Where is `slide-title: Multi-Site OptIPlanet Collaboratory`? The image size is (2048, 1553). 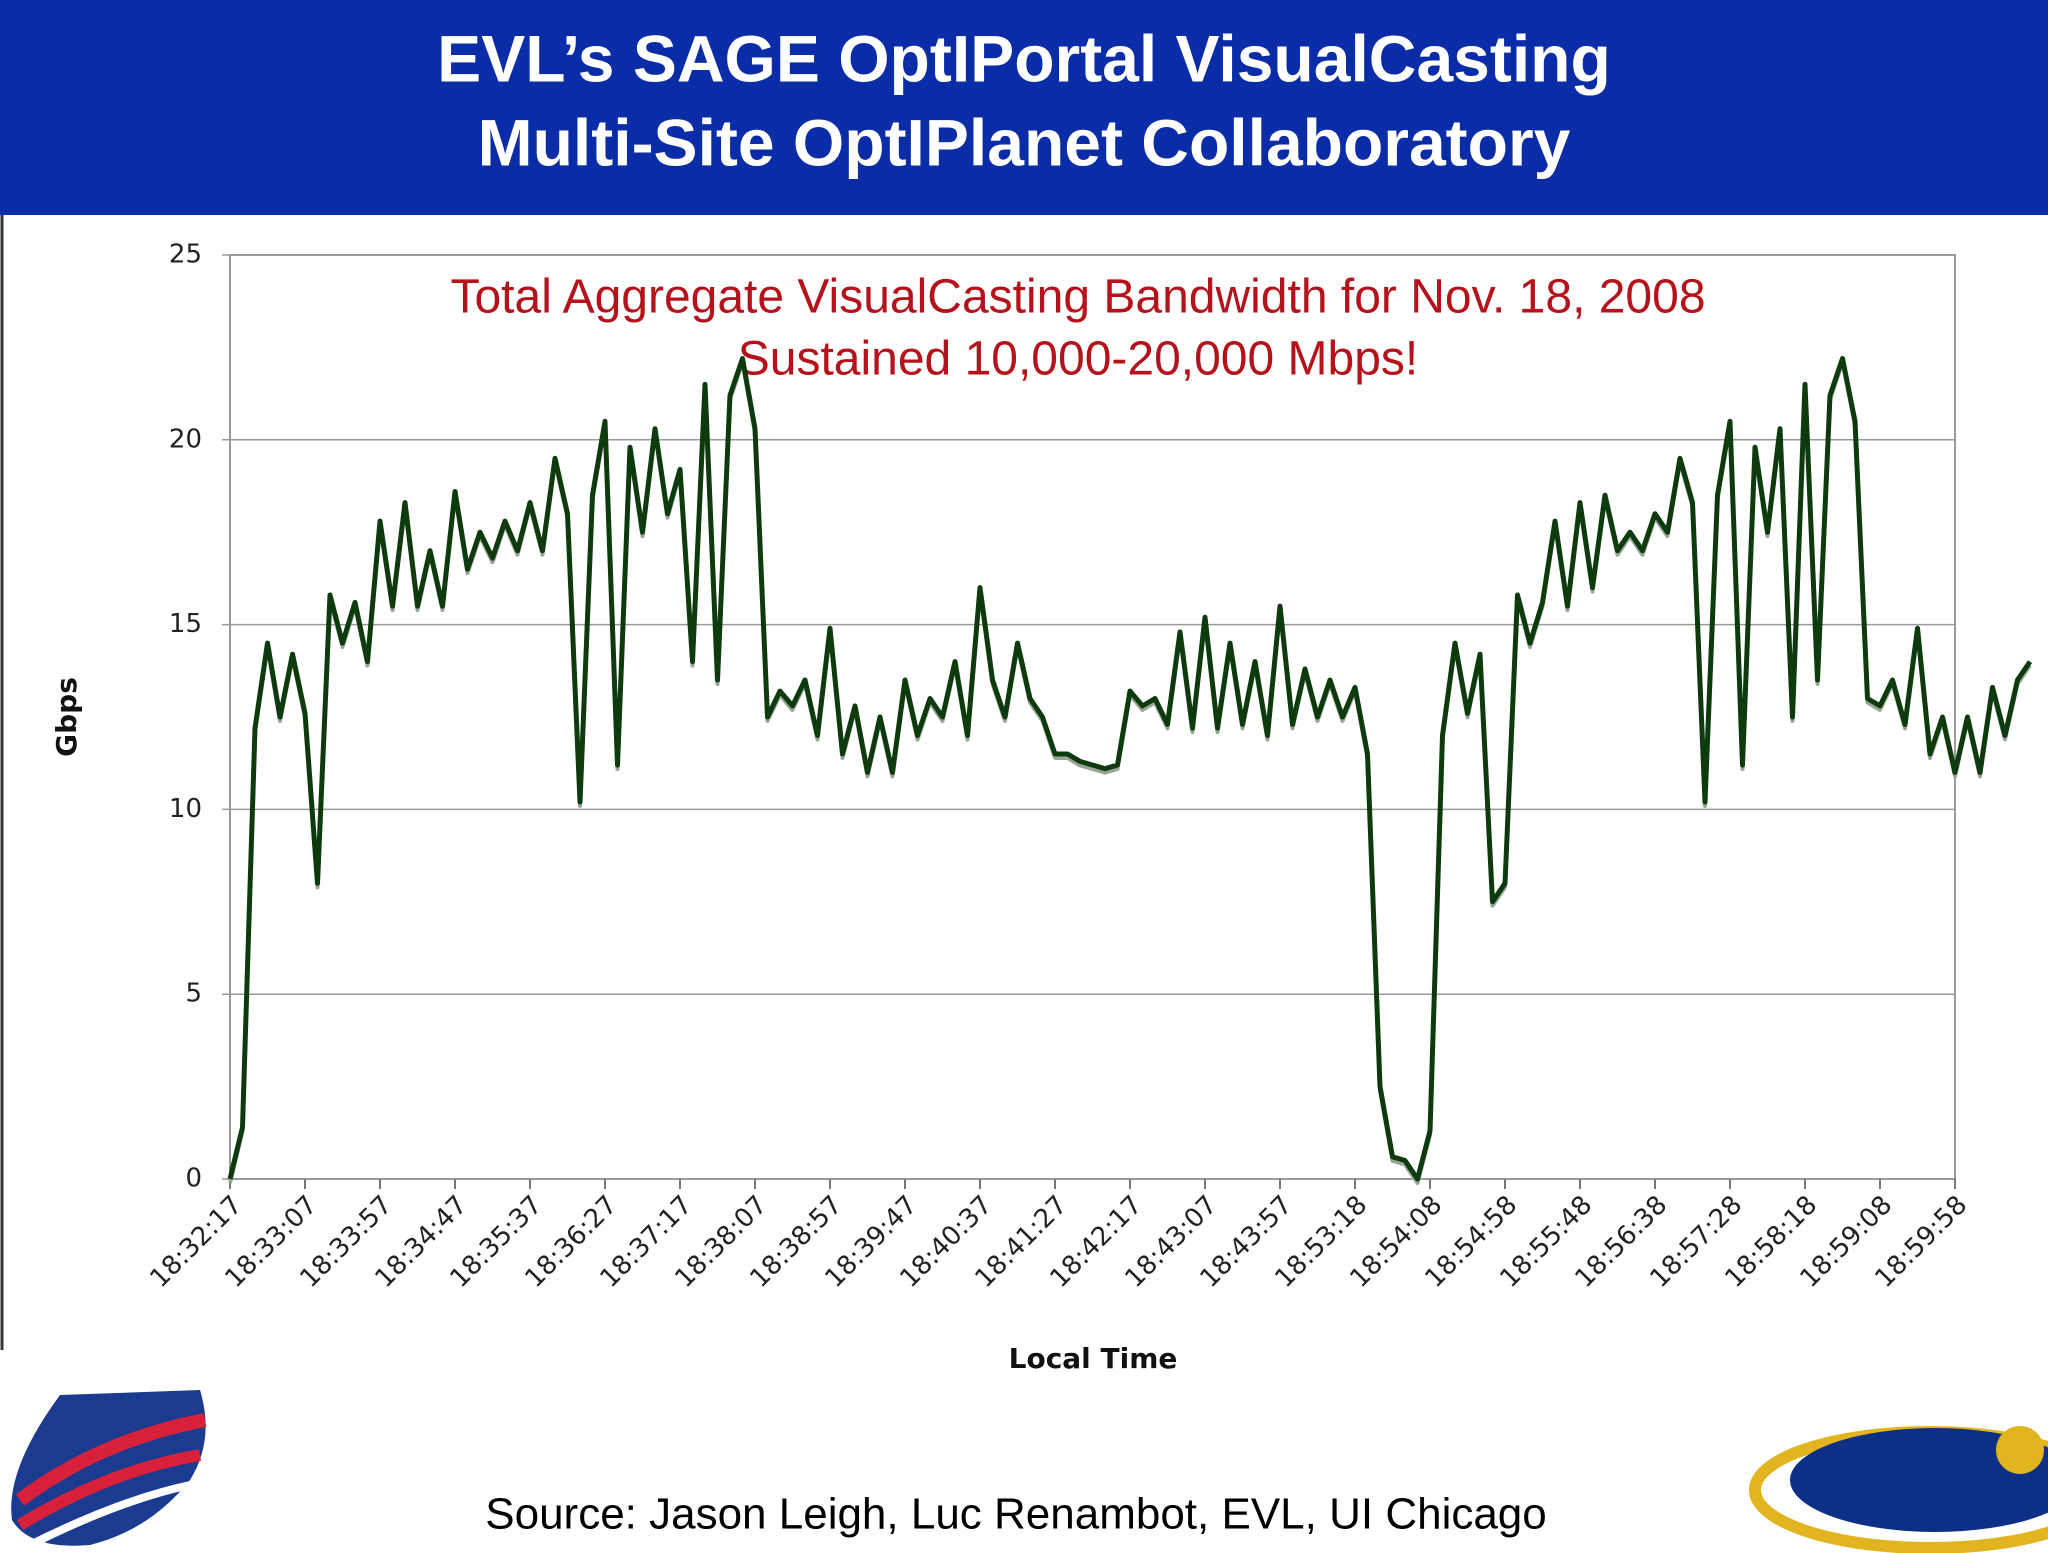
slide-title: Multi-Site OptIPlanet Collaboratory is located at coordinates (1024, 142).